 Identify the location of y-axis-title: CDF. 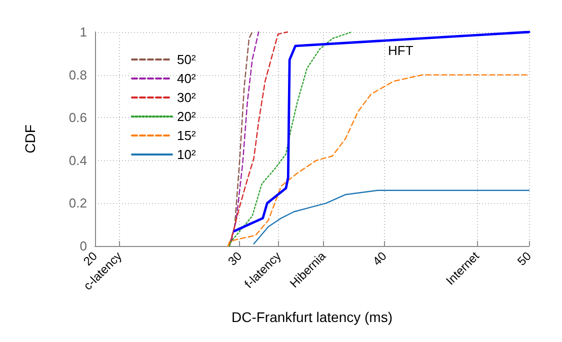
(30, 139).